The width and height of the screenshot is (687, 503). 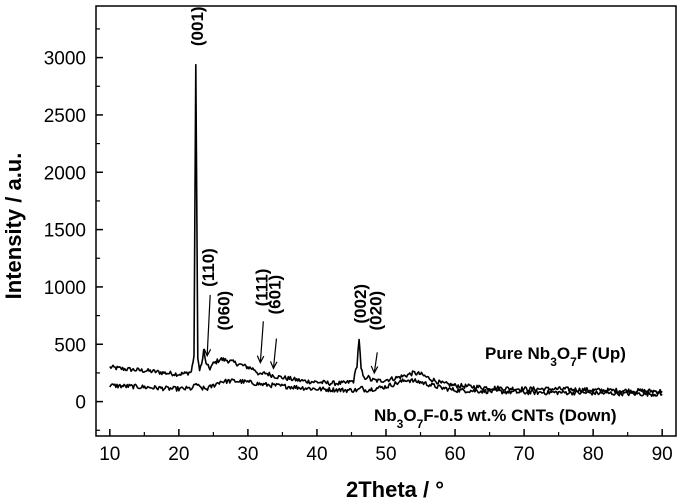 I want to click on y-tick-label-0: 0, so click(x=80, y=403).